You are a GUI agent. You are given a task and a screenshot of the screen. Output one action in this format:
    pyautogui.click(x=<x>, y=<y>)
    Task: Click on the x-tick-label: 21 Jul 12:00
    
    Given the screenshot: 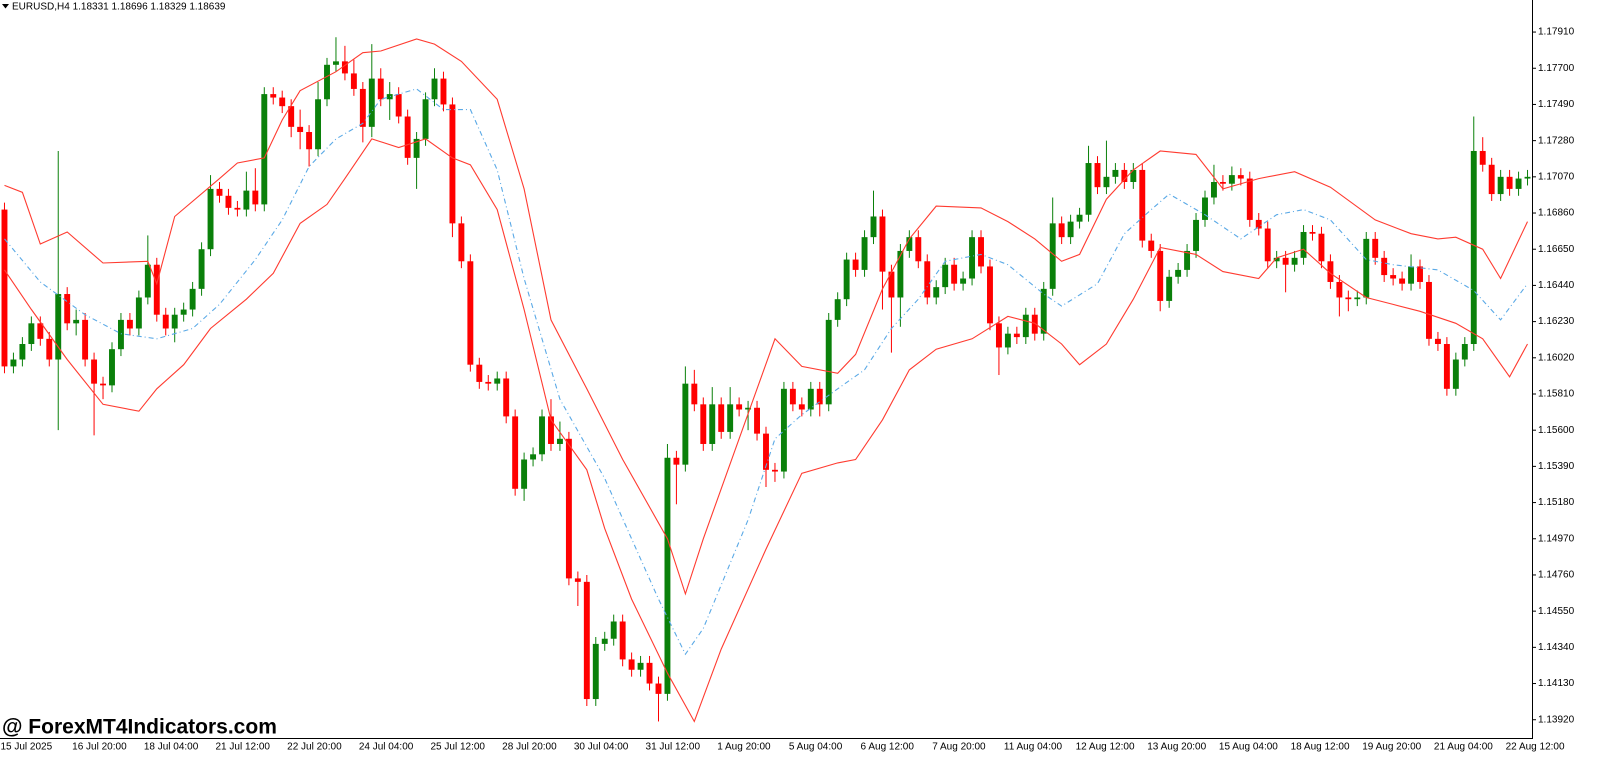 What is the action you would take?
    pyautogui.click(x=242, y=747)
    